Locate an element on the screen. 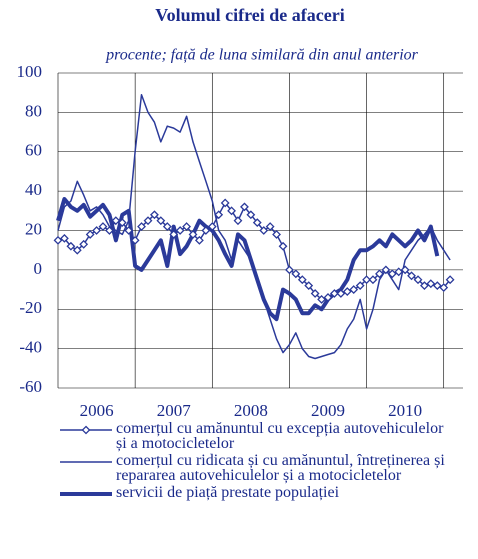  y-tick-label: 100 is located at coordinates (30, 71).